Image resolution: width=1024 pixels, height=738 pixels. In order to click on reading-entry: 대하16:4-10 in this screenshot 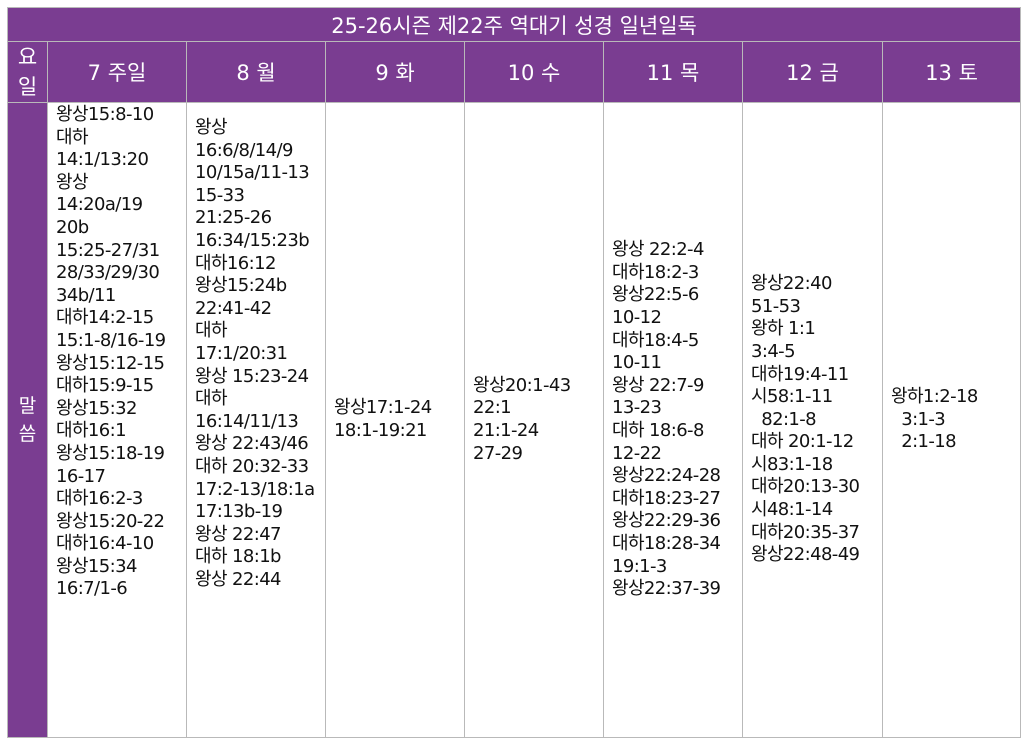, I will do `click(105, 544)`.